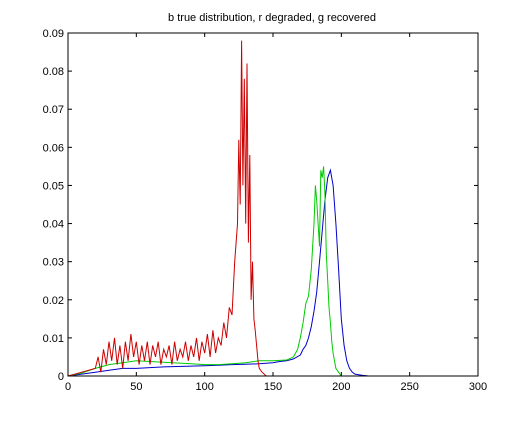 This screenshot has width=528, height=421. What do you see at coordinates (136, 387) in the screenshot?
I see `x-tick-label: 50` at bounding box center [136, 387].